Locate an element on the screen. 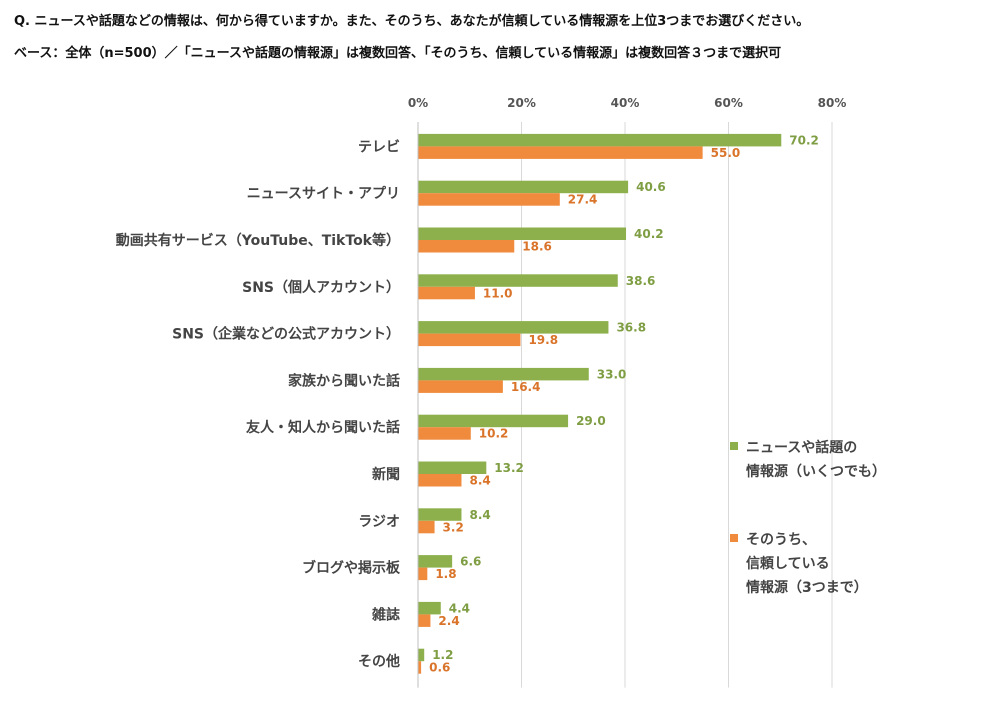  legend-label-sources: ニュースや話題の 情報源（いくつでも） is located at coordinates (816, 460).